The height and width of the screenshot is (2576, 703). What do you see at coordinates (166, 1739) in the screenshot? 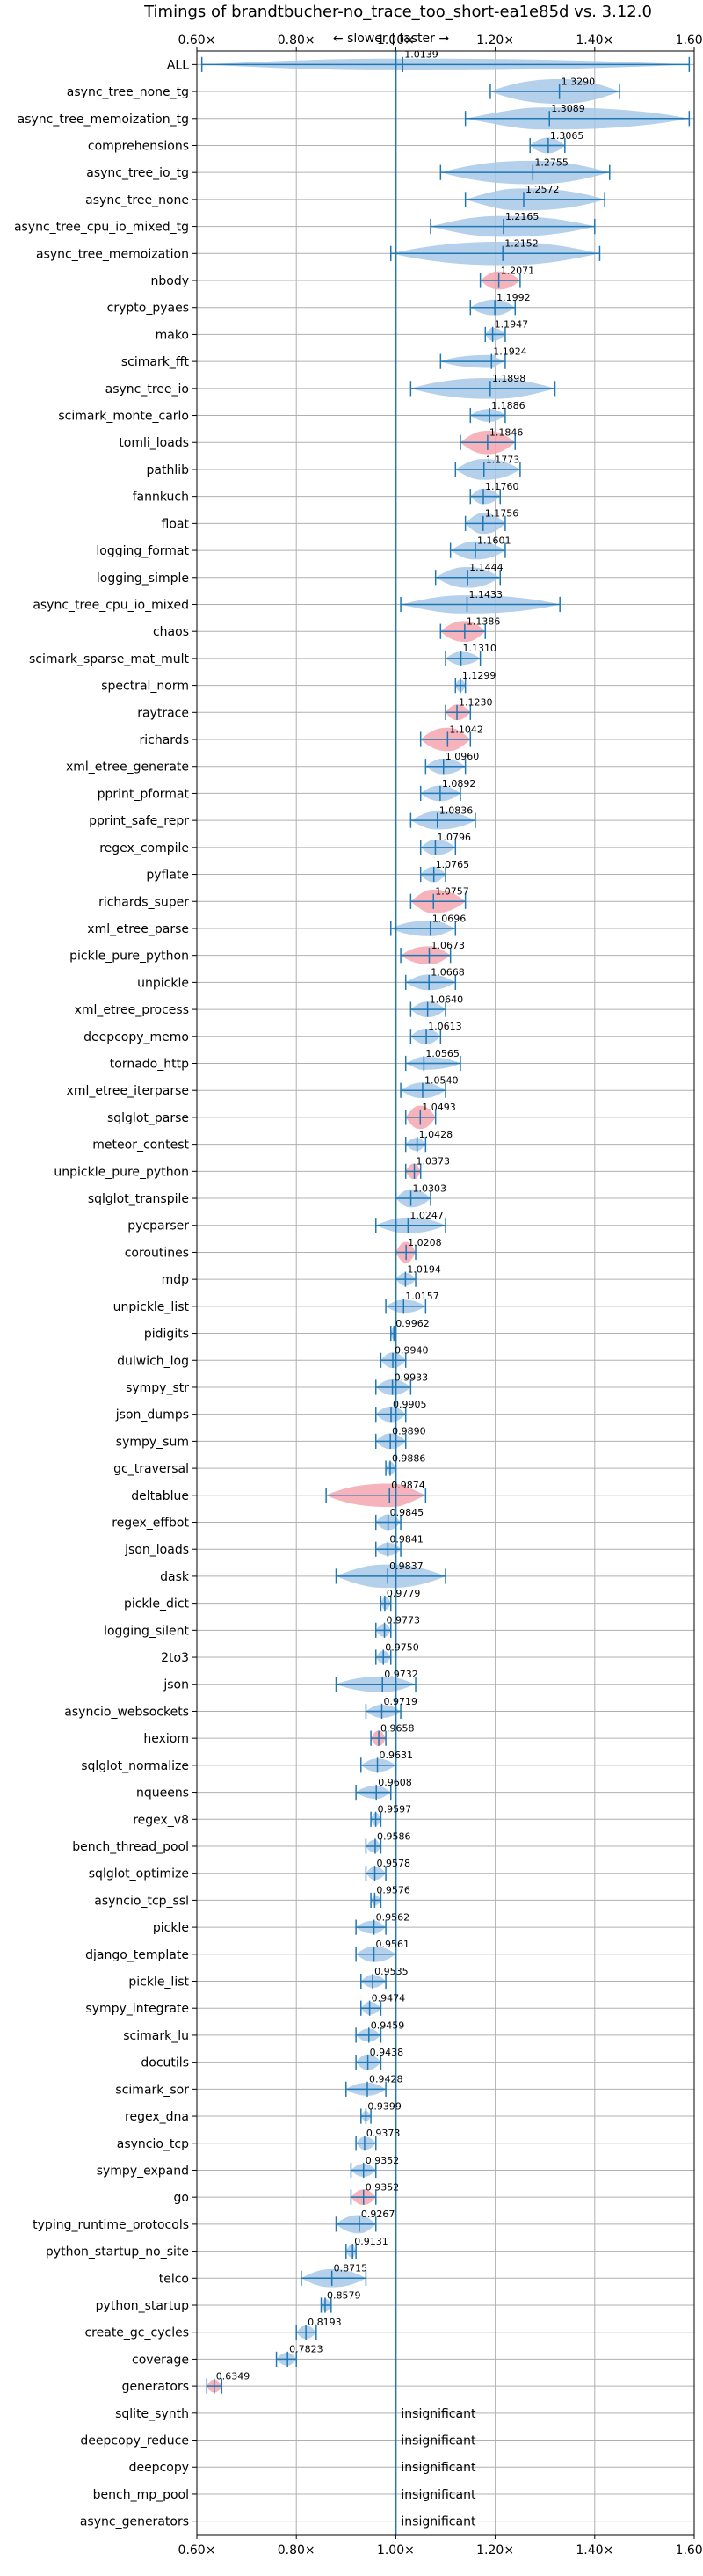
I see `category-label: hexiom` at bounding box center [166, 1739].